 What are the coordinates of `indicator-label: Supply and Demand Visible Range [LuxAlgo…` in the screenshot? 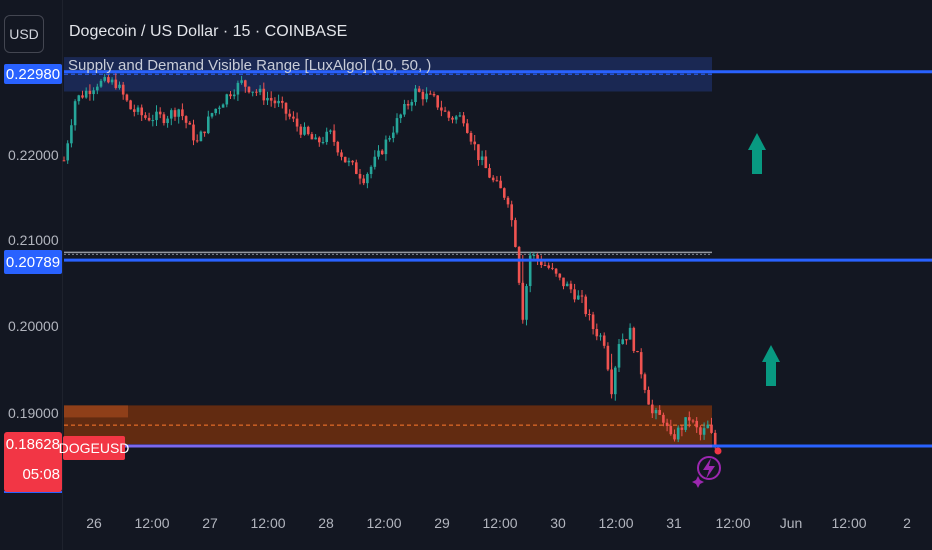 It's located at (250, 65).